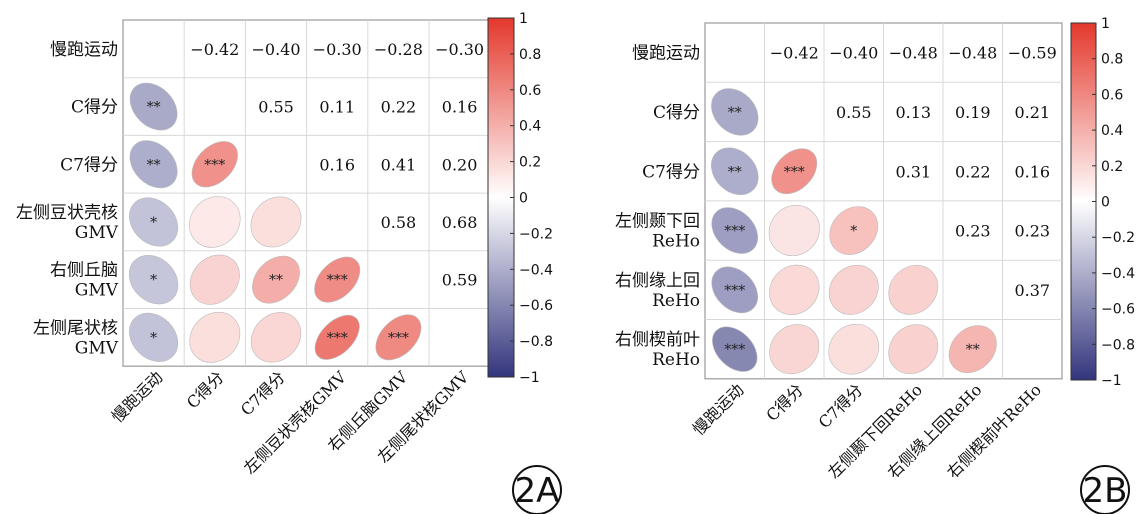 The height and width of the screenshot is (514, 1138). Describe the element at coordinates (1105, 24) in the screenshot. I see `colorbar-tick-label: 1` at that location.